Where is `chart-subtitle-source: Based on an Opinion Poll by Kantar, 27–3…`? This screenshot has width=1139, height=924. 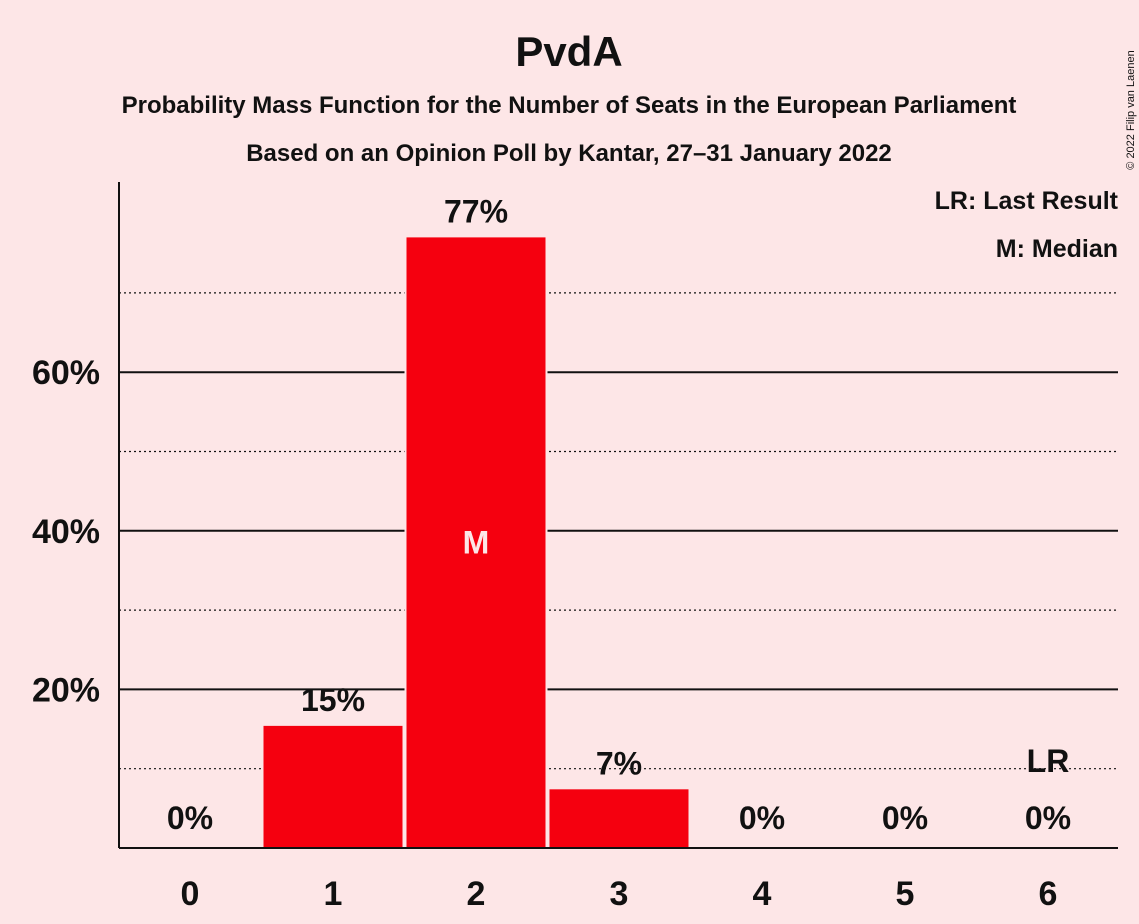
chart-subtitle-source: Based on an Opinion Poll by Kantar, 27–3… is located at coordinates (569, 153).